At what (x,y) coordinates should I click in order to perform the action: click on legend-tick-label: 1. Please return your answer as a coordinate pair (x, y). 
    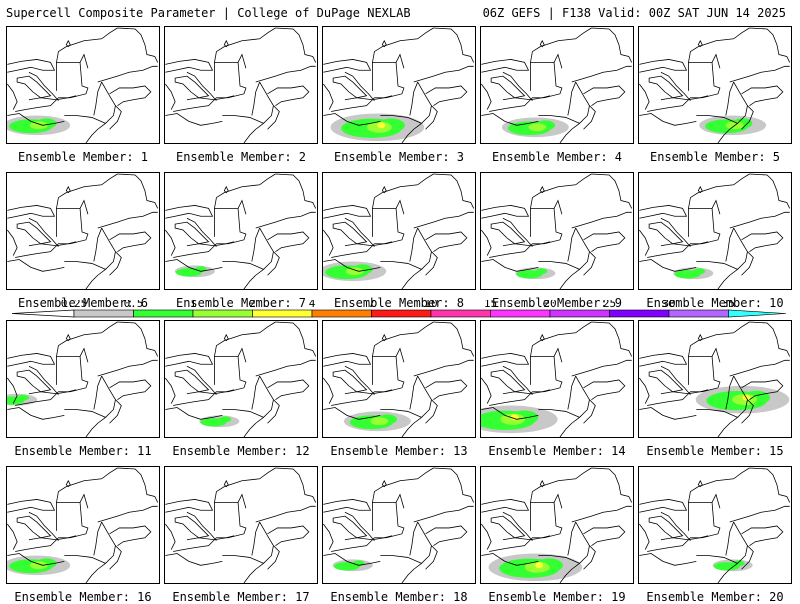
    Looking at the image, I should click on (193, 305).